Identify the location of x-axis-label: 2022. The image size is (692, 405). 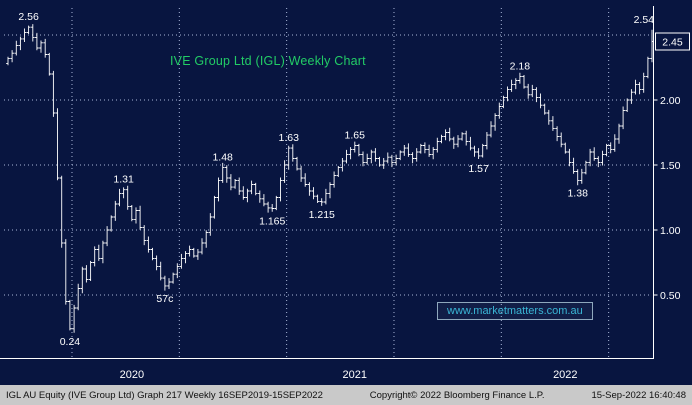
(565, 375).